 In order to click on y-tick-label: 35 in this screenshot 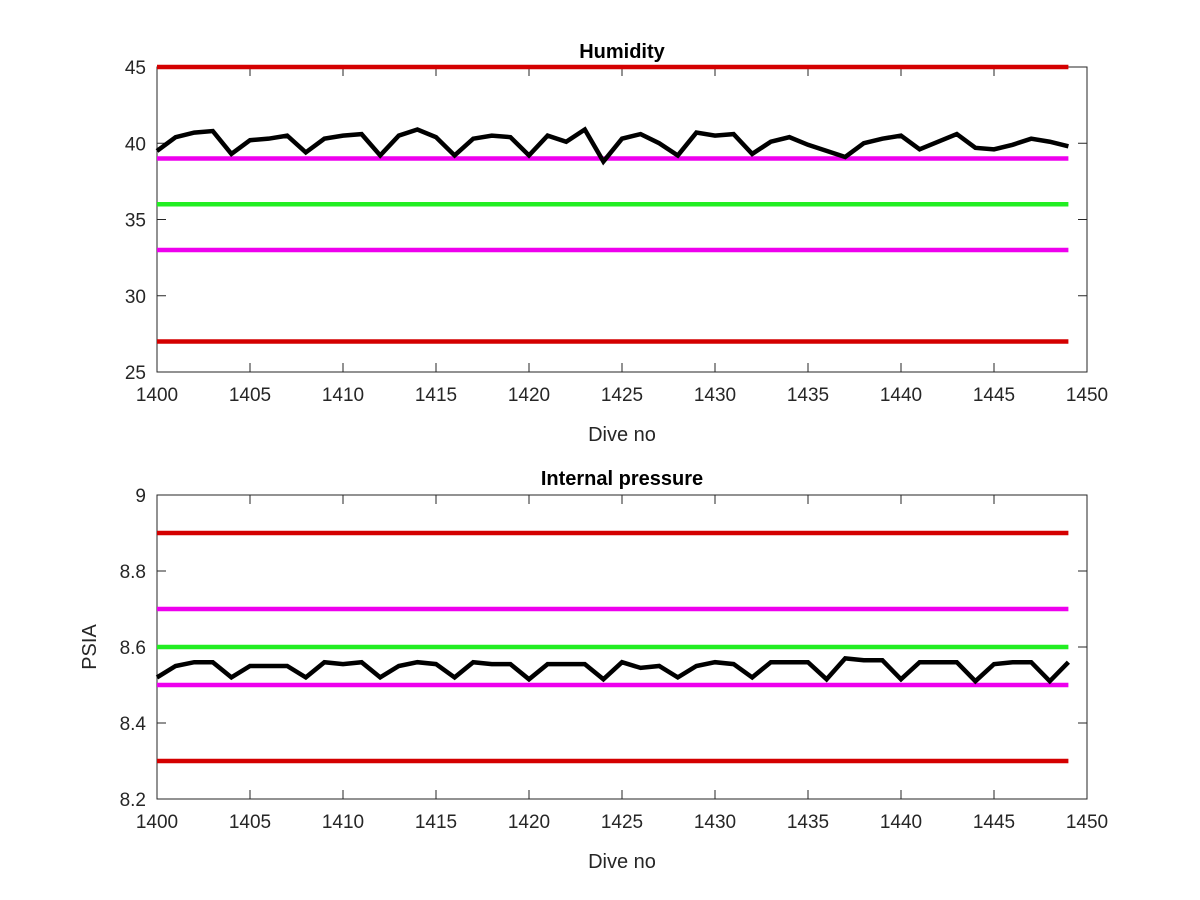, I will do `click(135, 221)`.